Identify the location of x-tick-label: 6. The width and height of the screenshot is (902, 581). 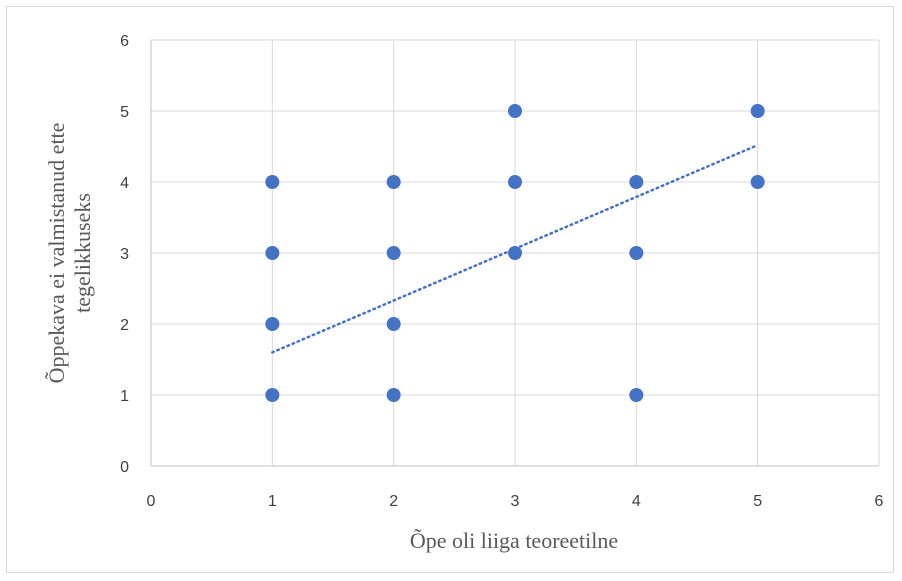
(879, 501).